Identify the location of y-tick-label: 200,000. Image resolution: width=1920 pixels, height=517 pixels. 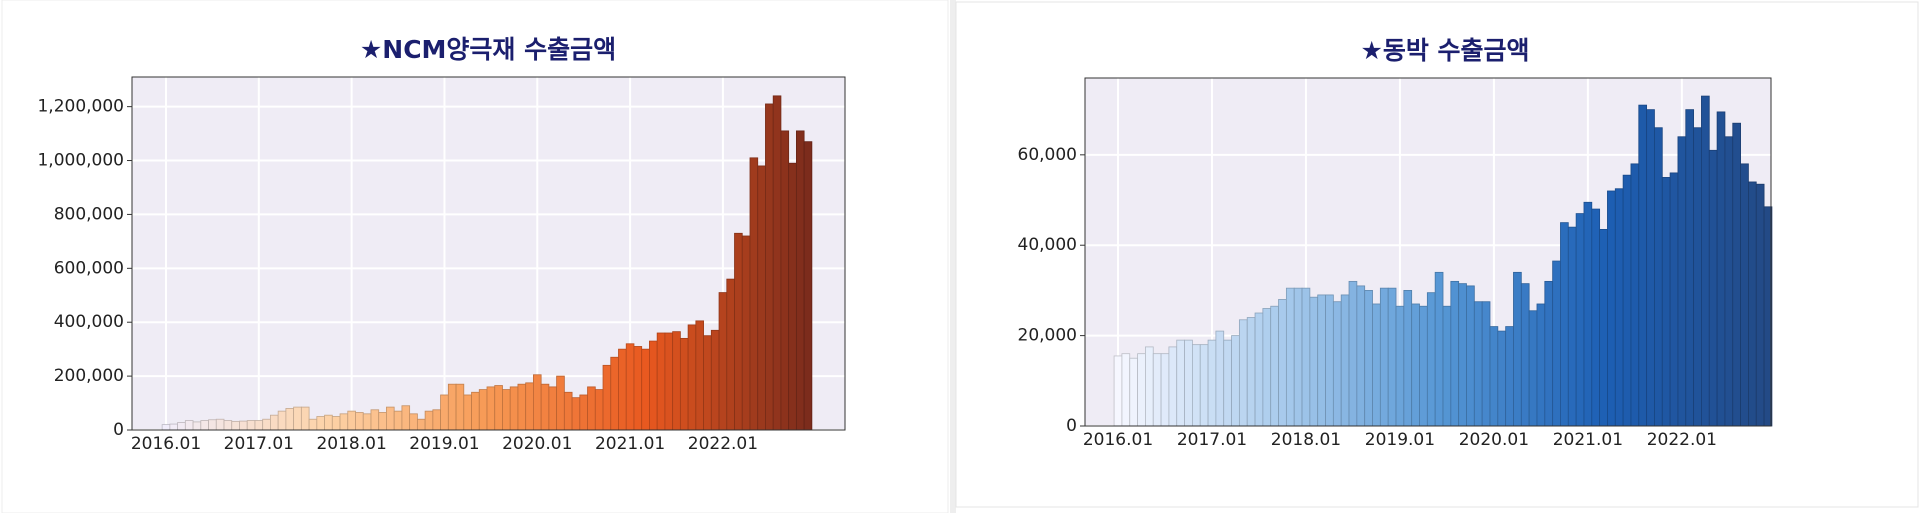
(89, 376).